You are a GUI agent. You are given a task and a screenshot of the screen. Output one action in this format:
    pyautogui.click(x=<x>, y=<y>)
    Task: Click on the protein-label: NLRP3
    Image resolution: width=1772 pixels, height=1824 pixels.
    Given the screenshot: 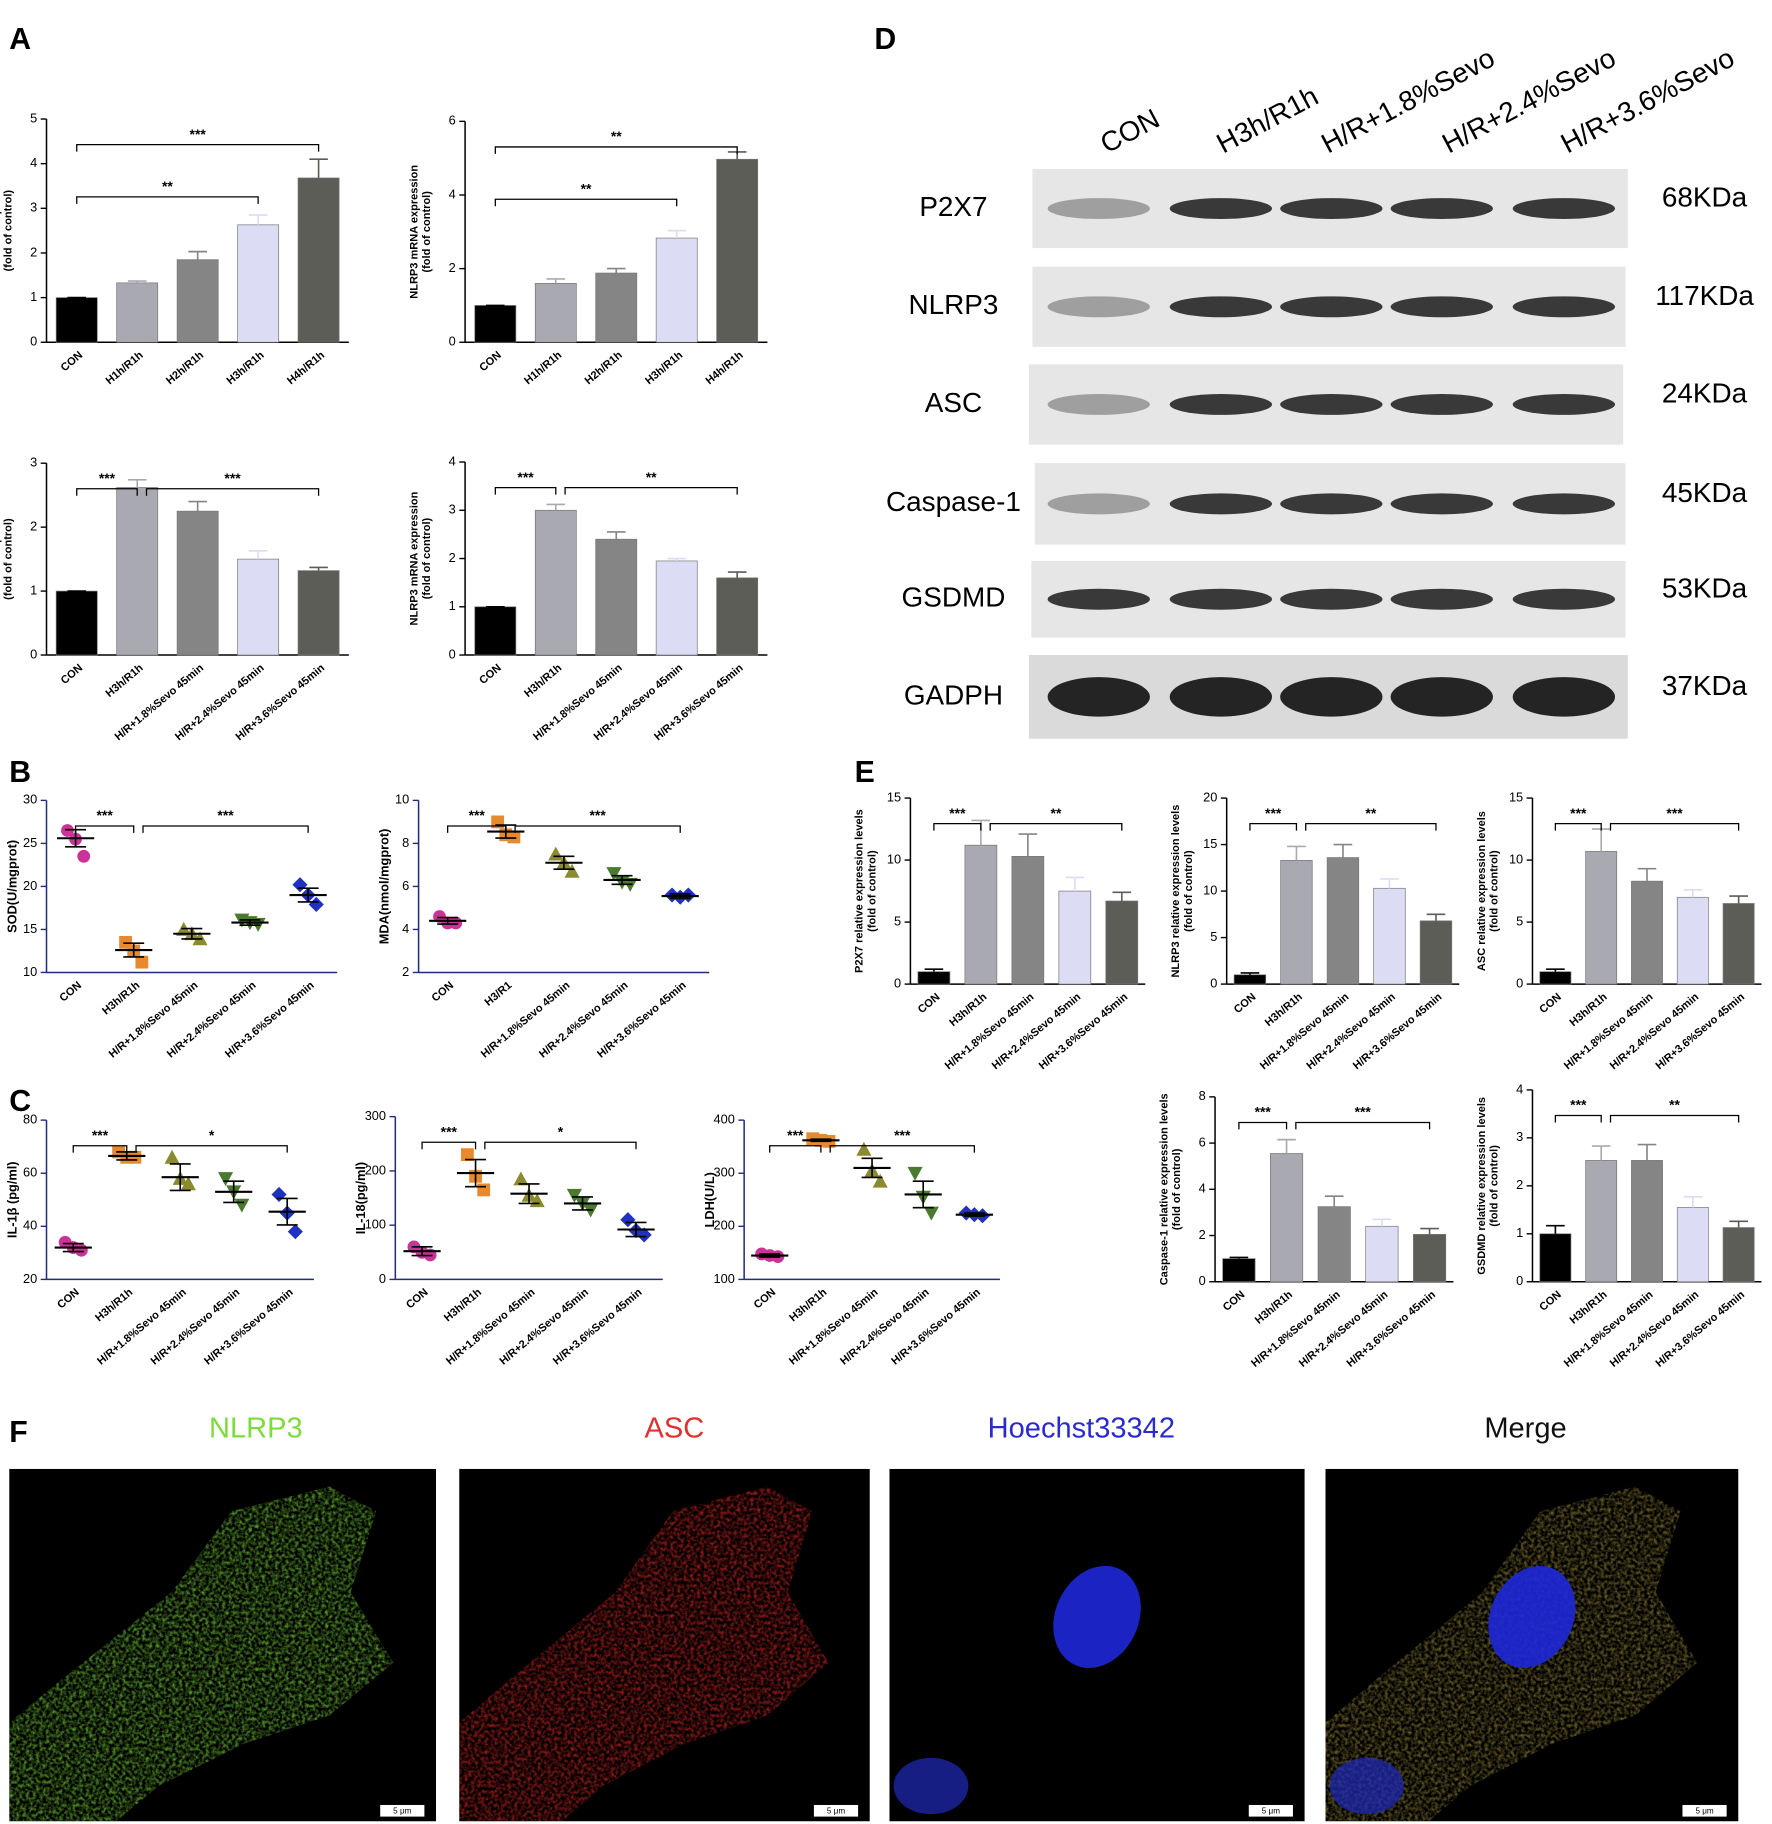 What is the action you would take?
    pyautogui.click(x=953, y=304)
    